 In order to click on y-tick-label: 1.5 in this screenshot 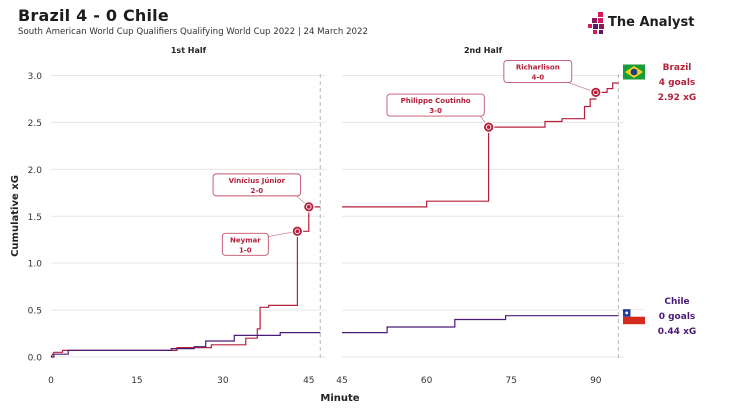, I will do `click(35, 218)`.